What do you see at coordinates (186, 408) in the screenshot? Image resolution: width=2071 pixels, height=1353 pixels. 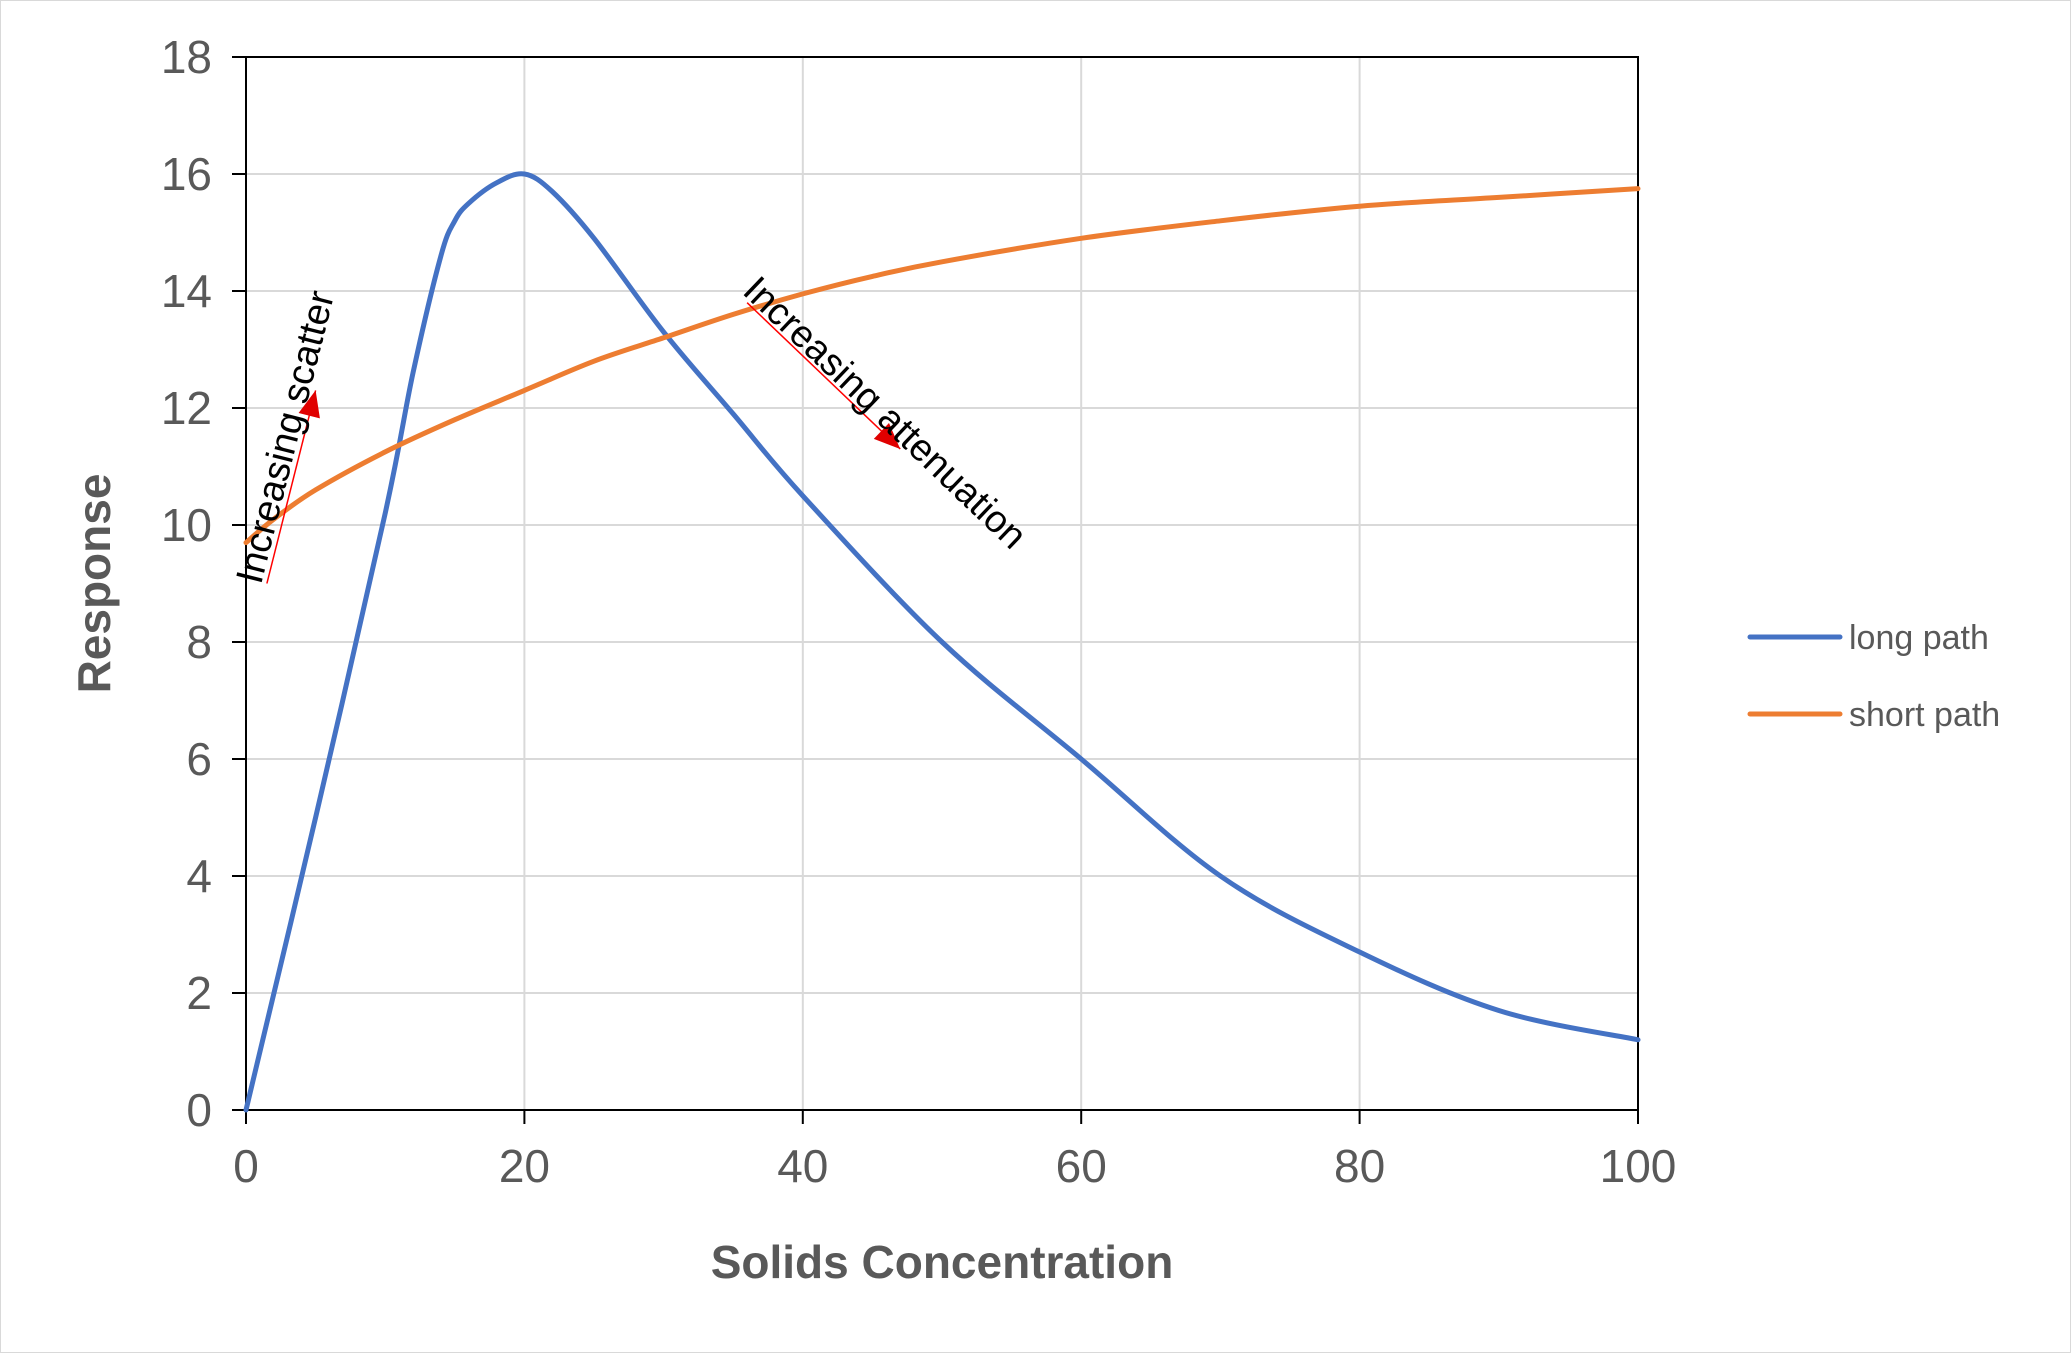 I see `y-tick-label: 12` at bounding box center [186, 408].